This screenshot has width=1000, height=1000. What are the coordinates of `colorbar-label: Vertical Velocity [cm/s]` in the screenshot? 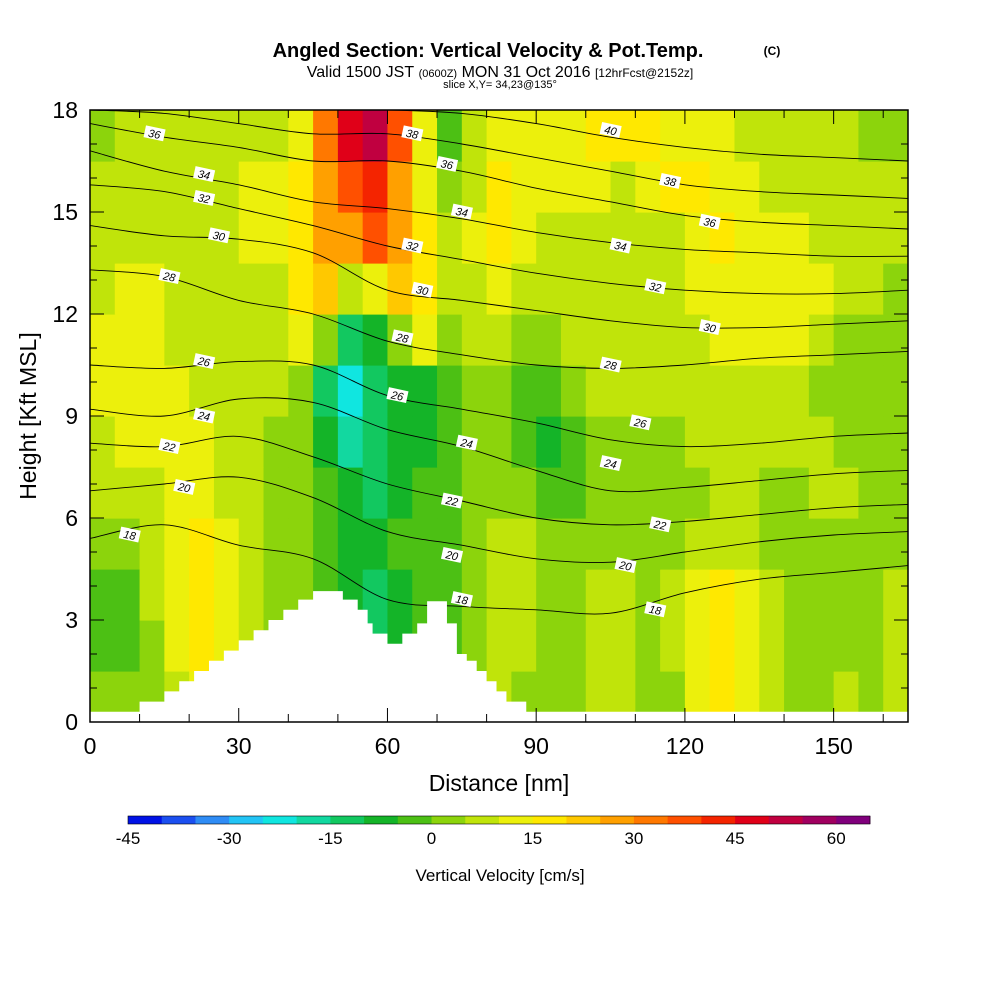 It's located at (499, 875).